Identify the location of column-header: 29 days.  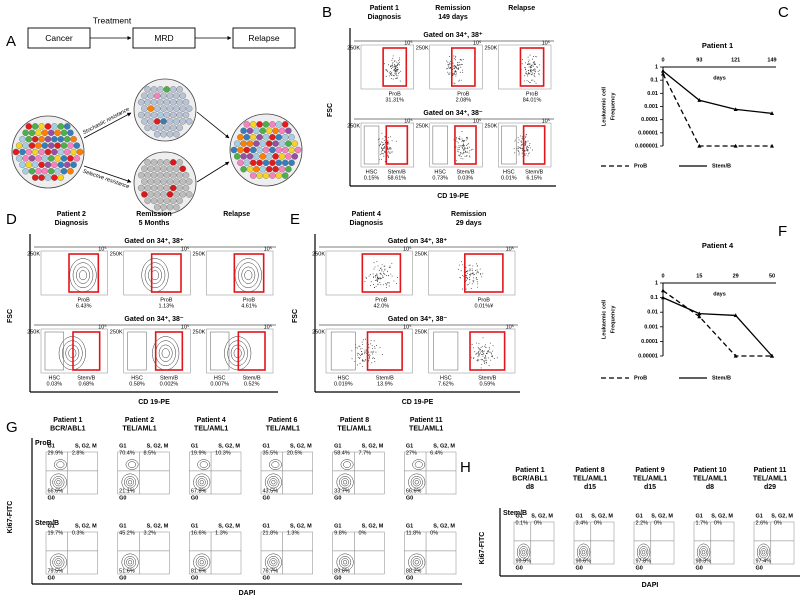
(469, 223).